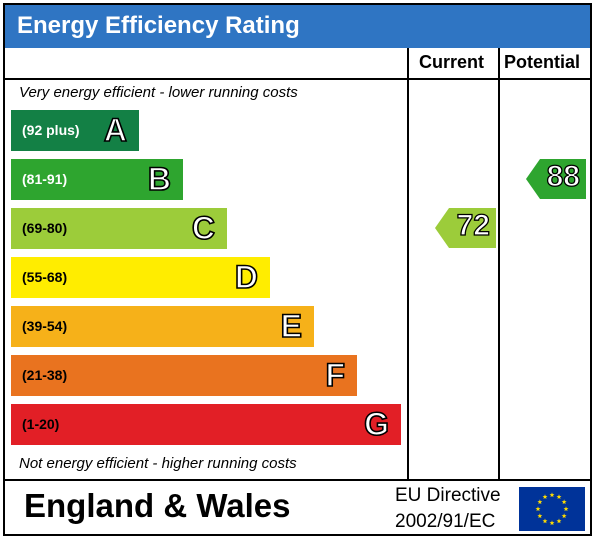 The width and height of the screenshot is (598, 541). Describe the element at coordinates (162, 326) in the screenshot. I see `band-e: (39-54) E` at that location.